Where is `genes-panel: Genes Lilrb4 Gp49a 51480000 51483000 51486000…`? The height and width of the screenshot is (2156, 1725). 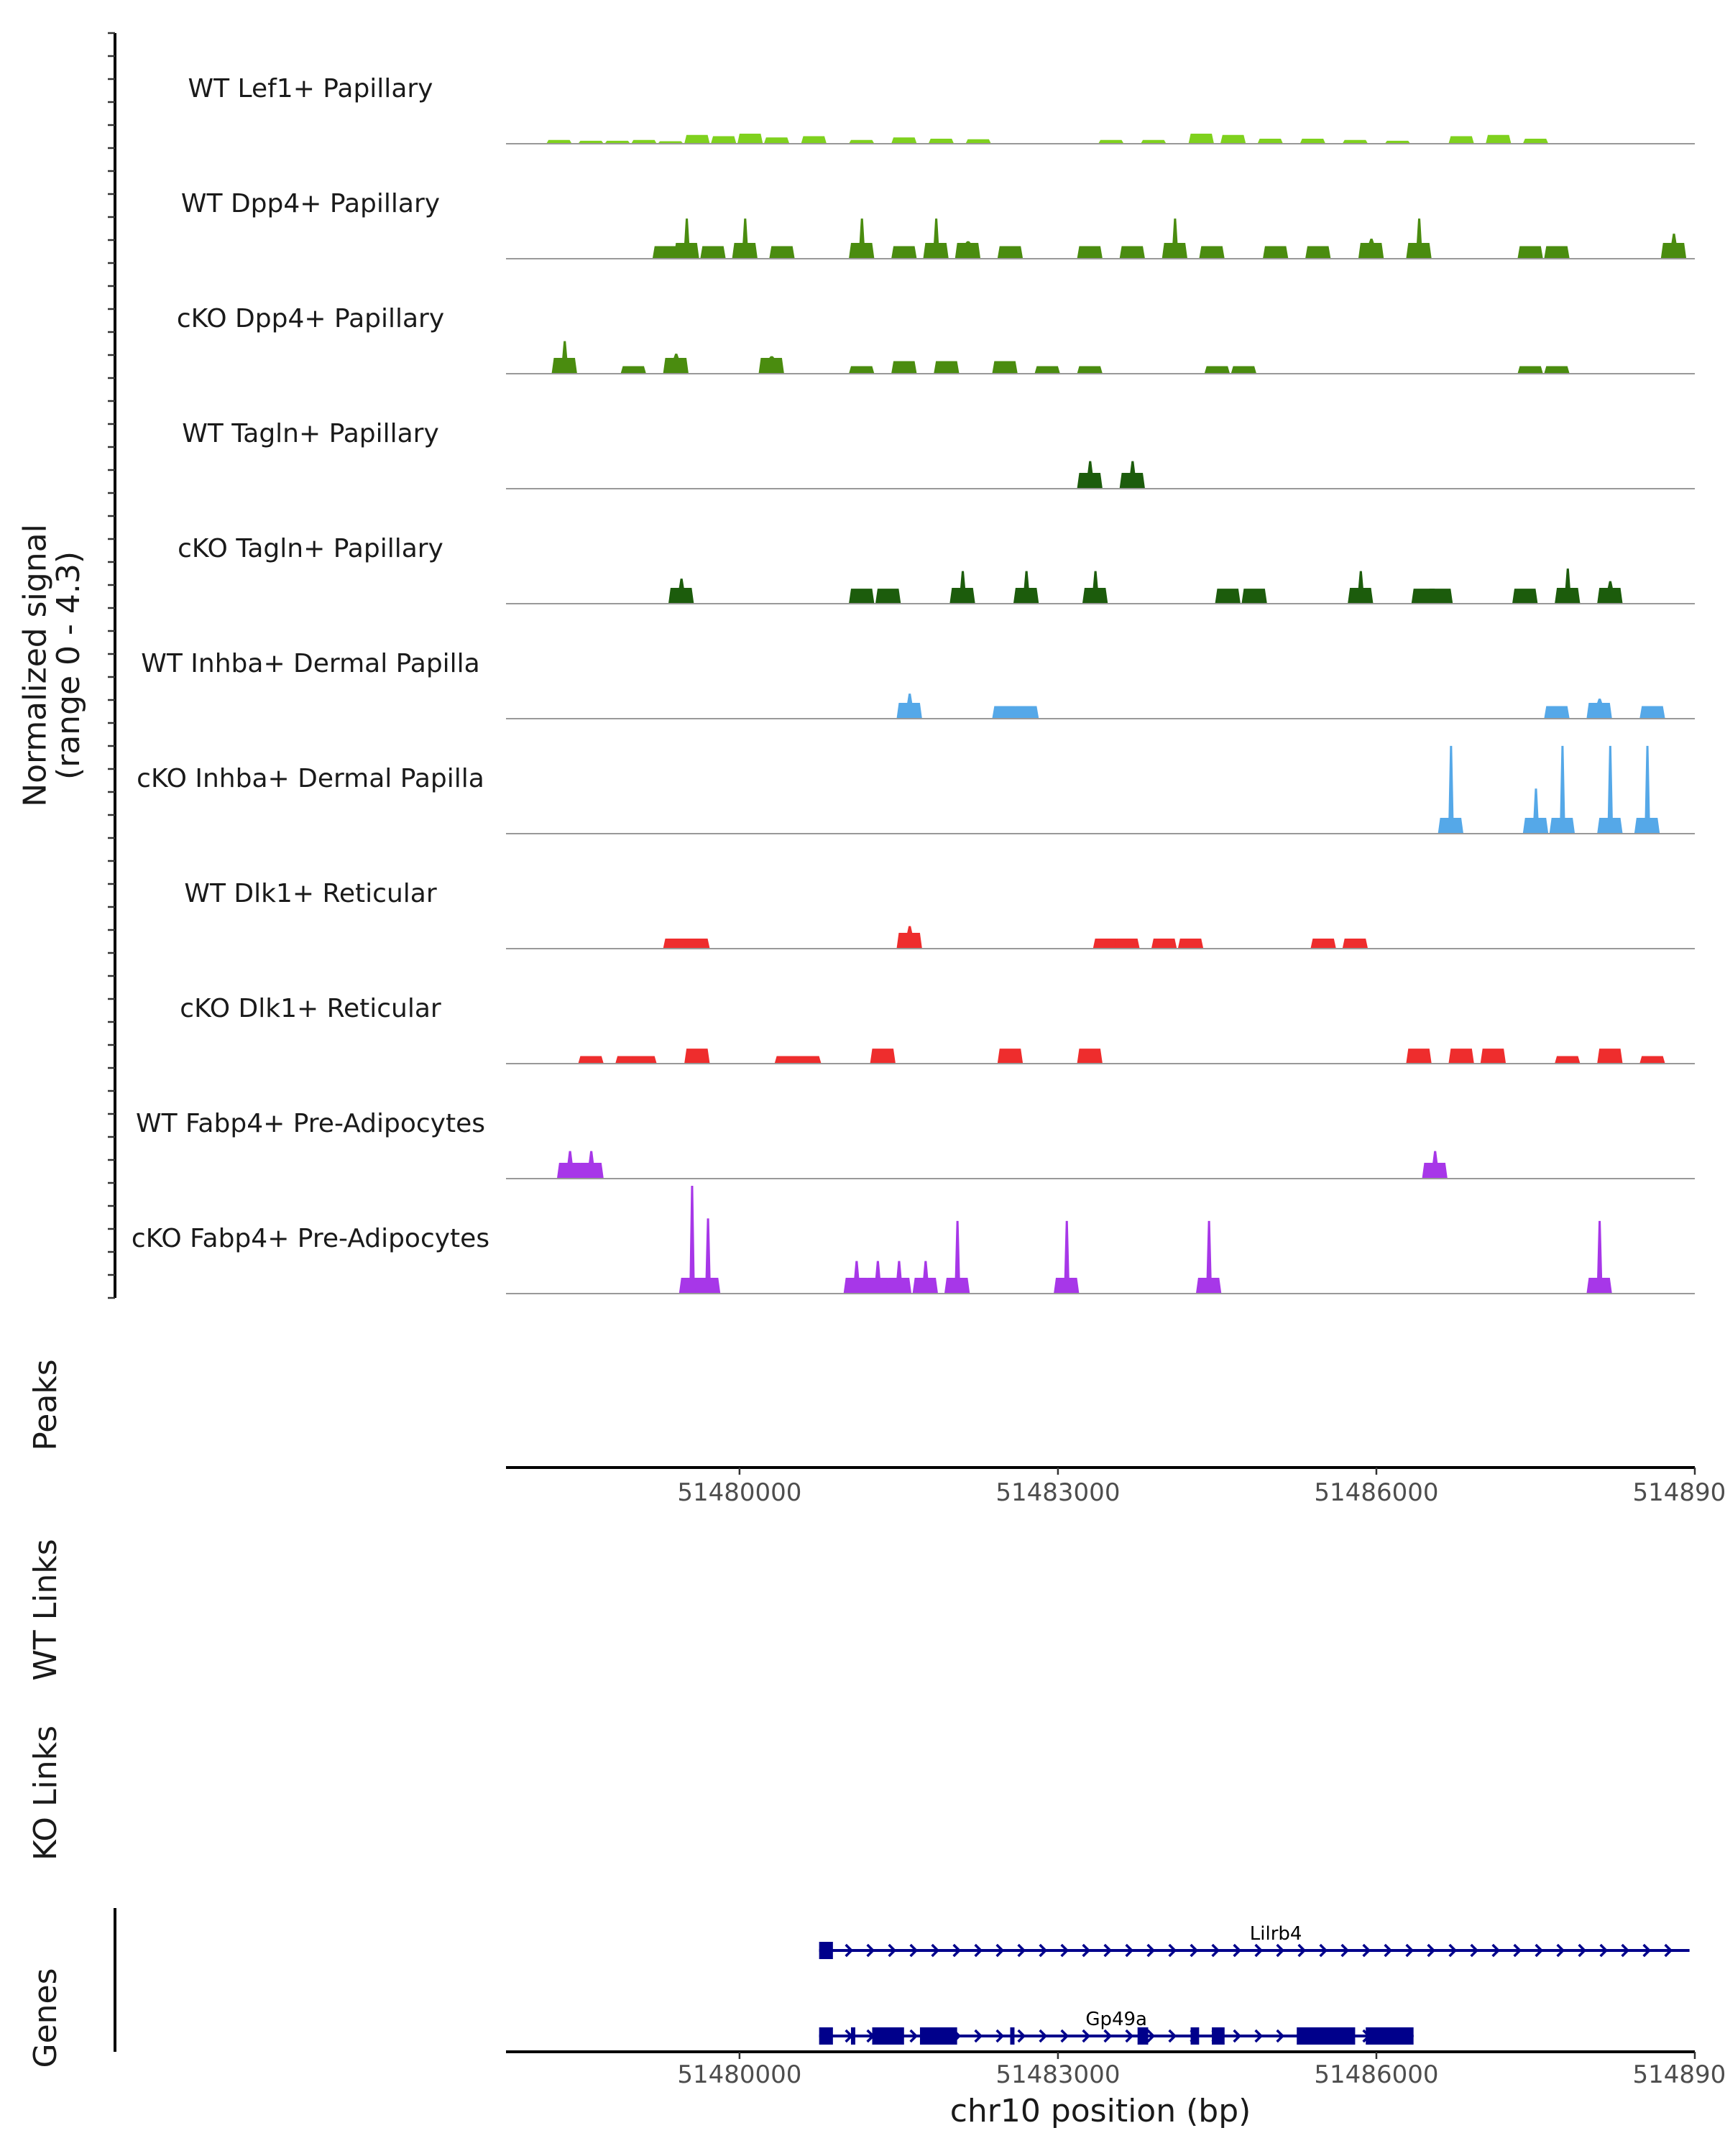
genes-panel: Genes Lilrb4 Gp49a 51480000 51483000 51486000… is located at coordinates (876, 2018).